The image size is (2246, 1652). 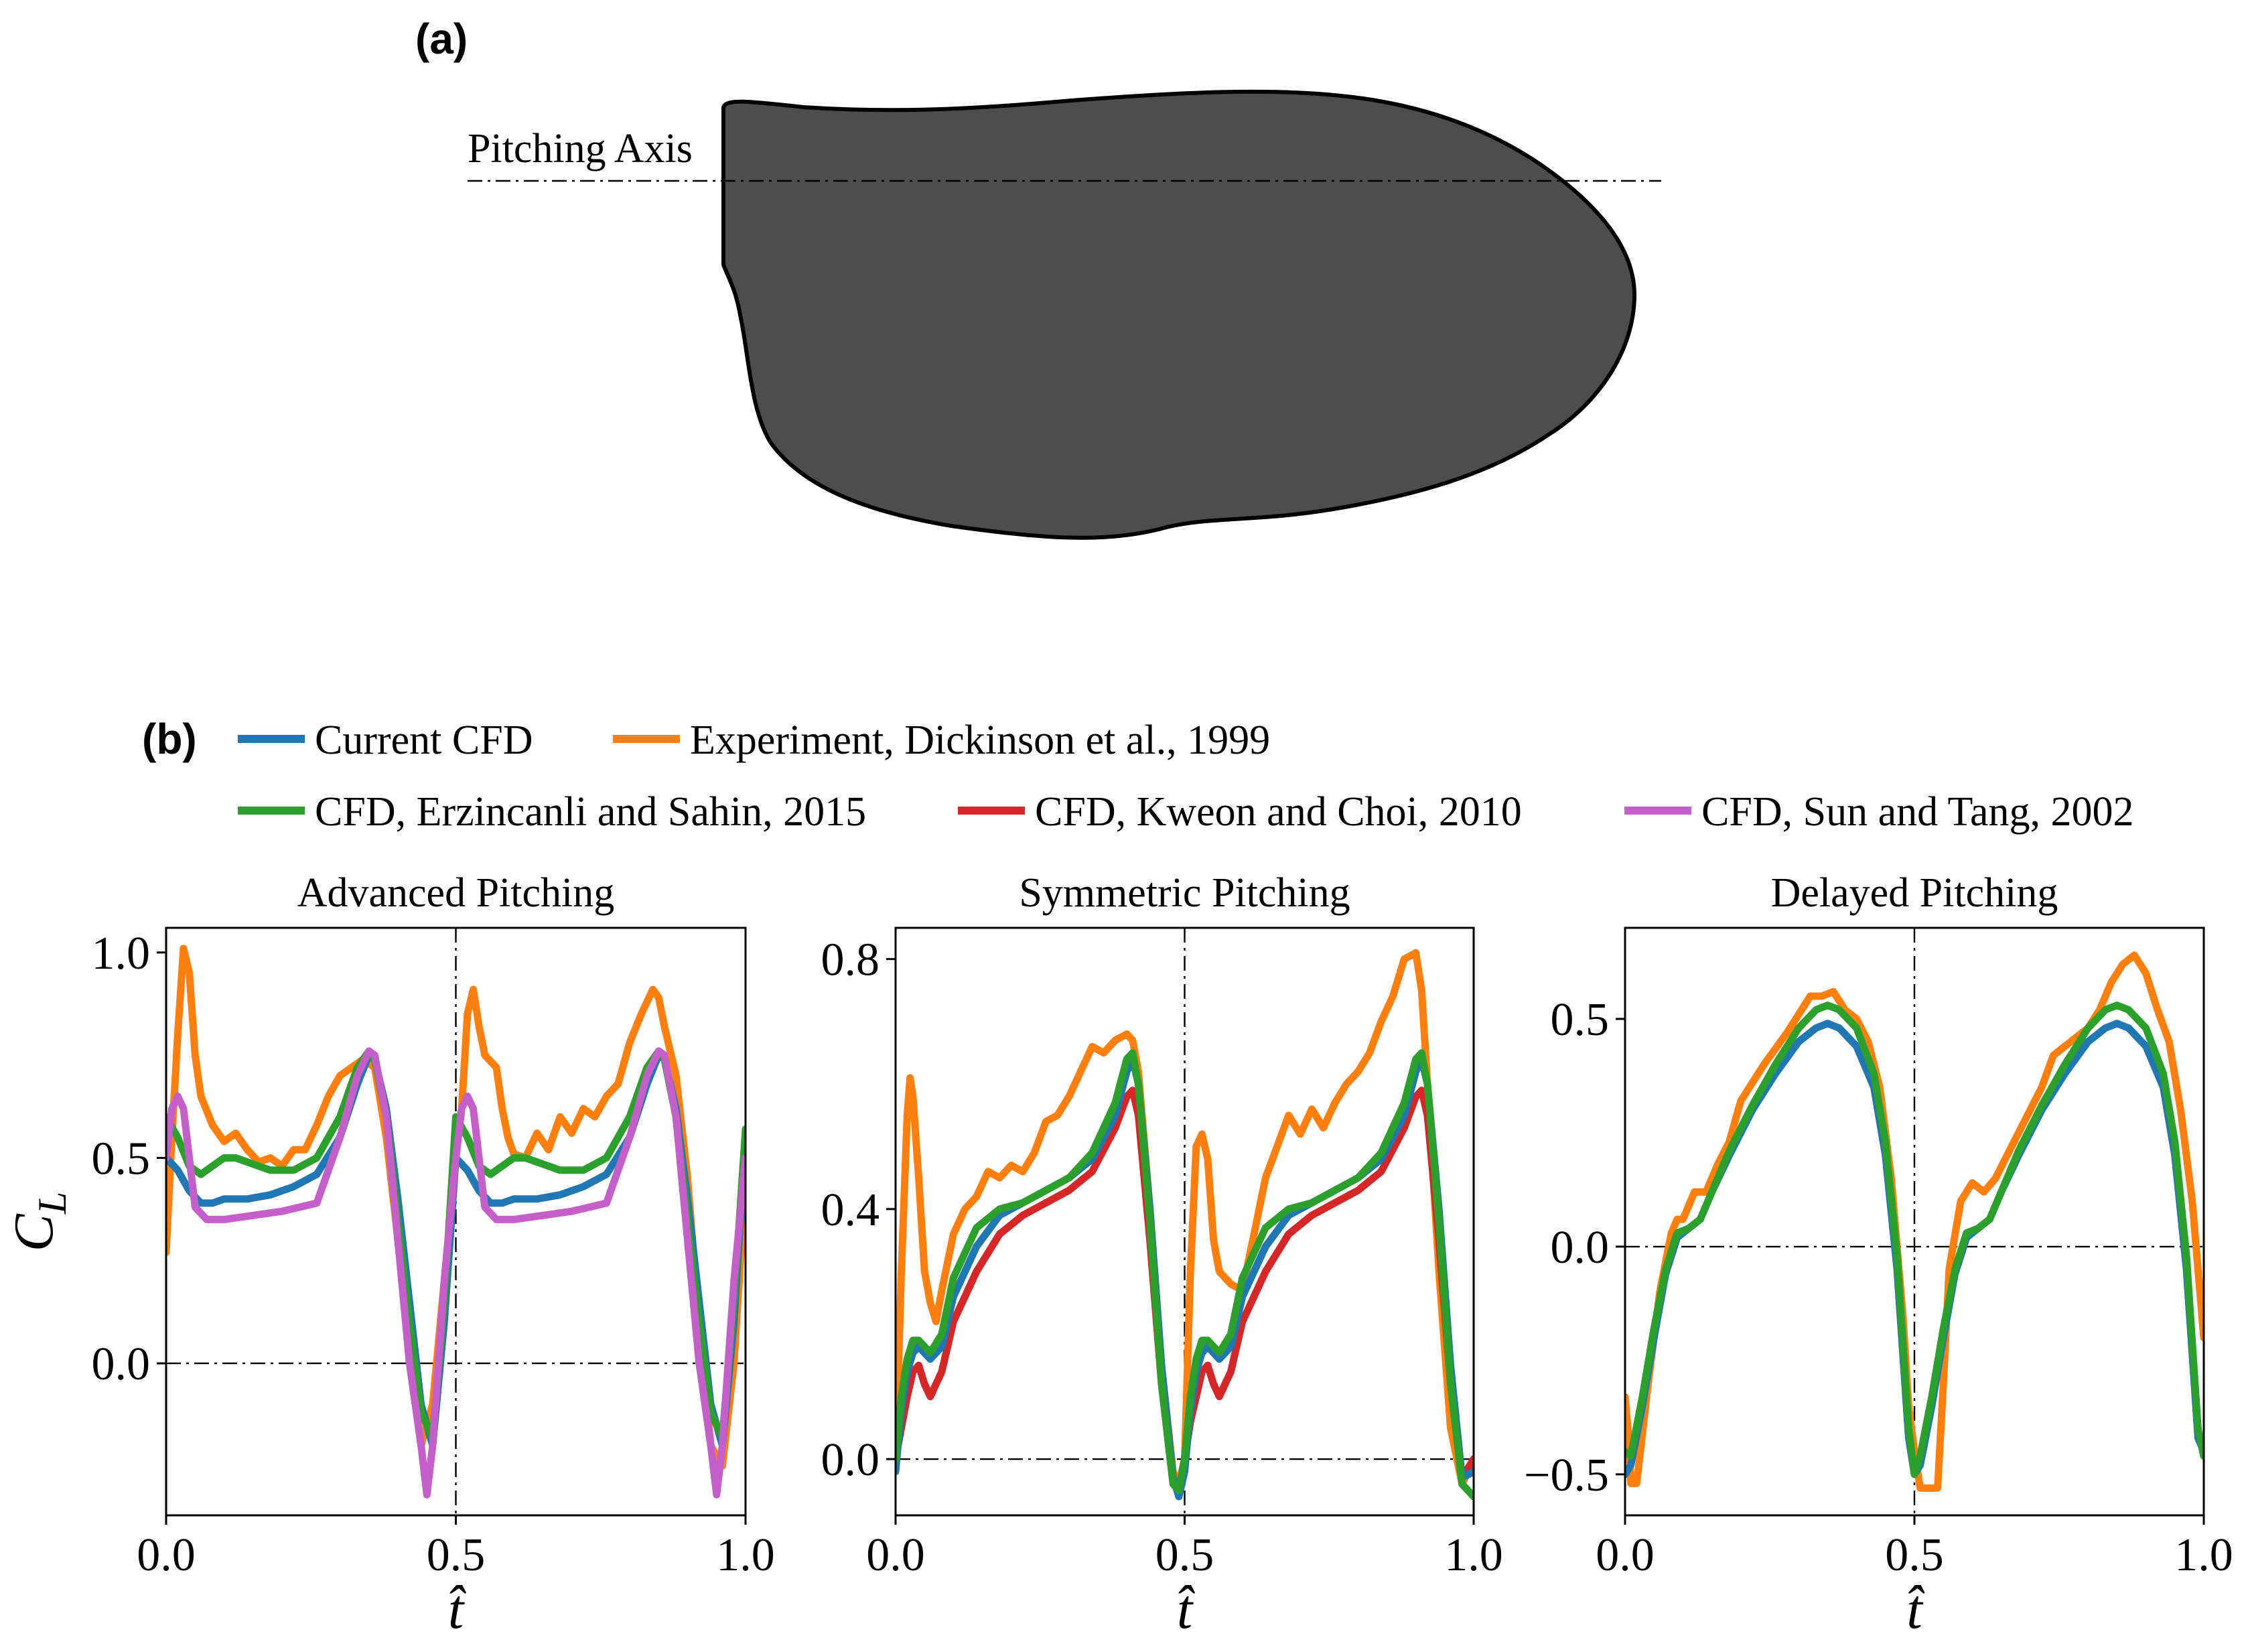 What do you see at coordinates (1566, 1475) in the screenshot?
I see `y-tick-label: −0.5` at bounding box center [1566, 1475].